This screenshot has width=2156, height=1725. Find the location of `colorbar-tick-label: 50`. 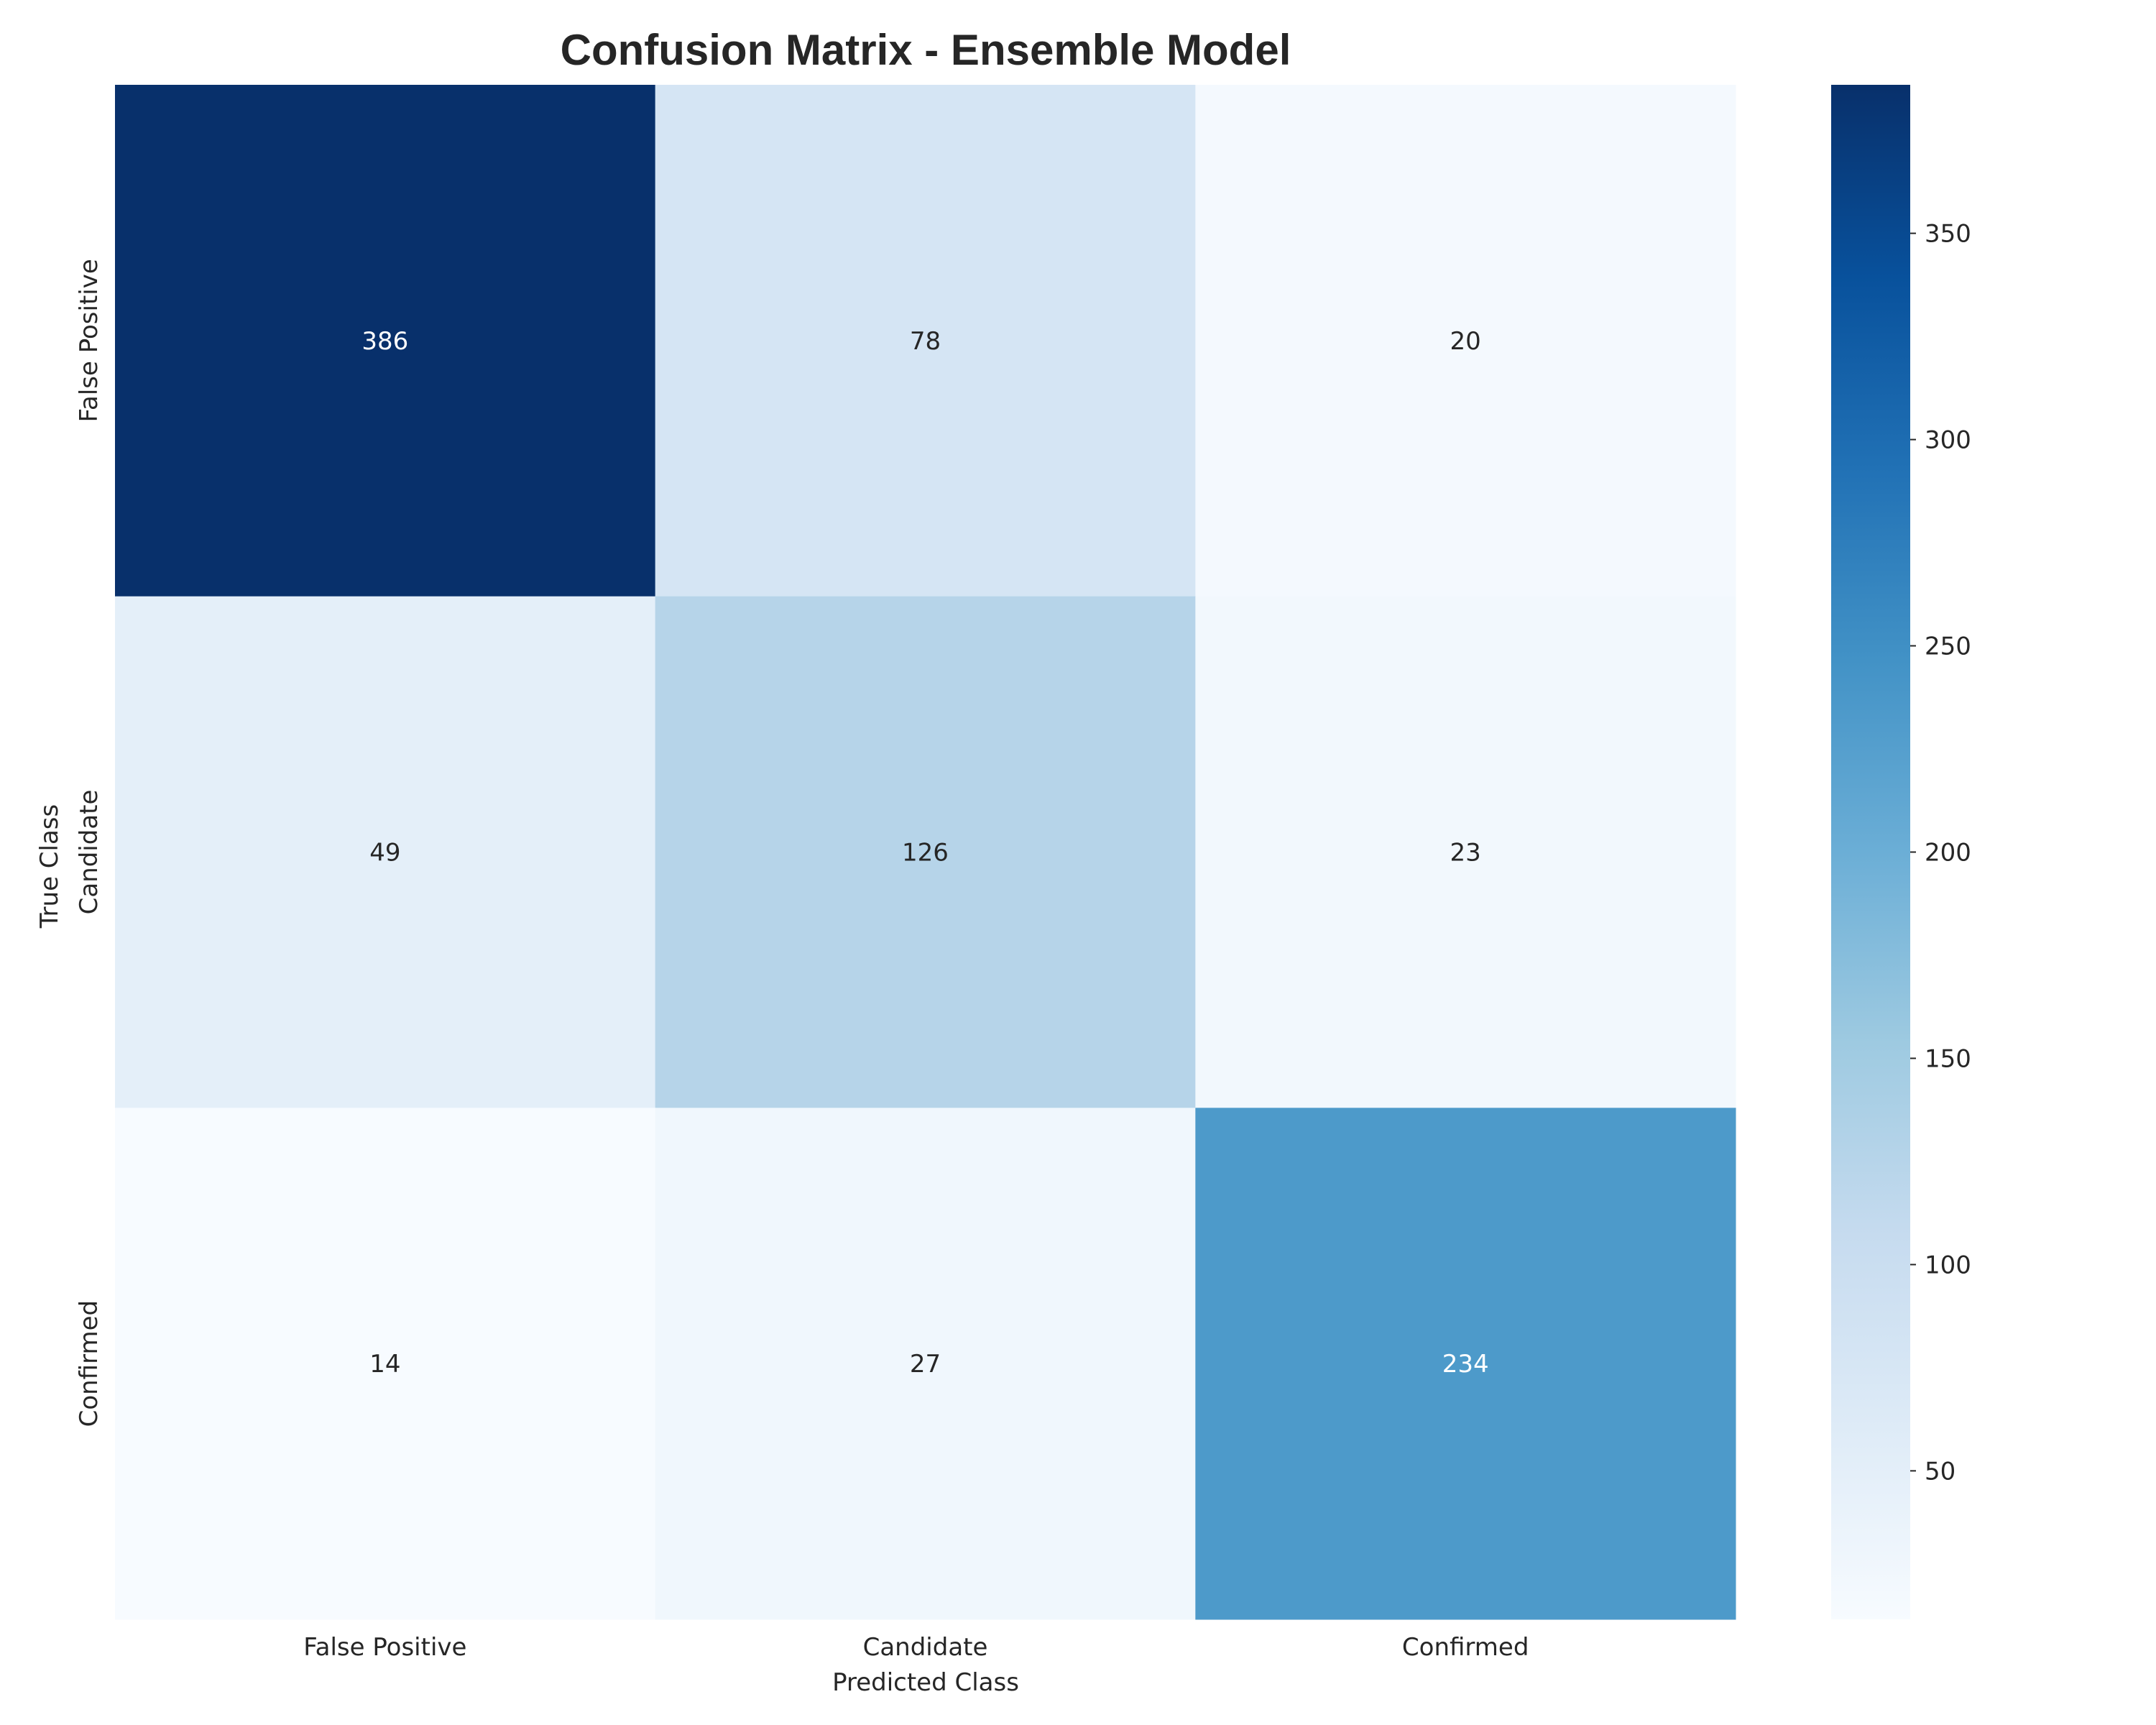

colorbar-tick-label: 50 is located at coordinates (1940, 1471).